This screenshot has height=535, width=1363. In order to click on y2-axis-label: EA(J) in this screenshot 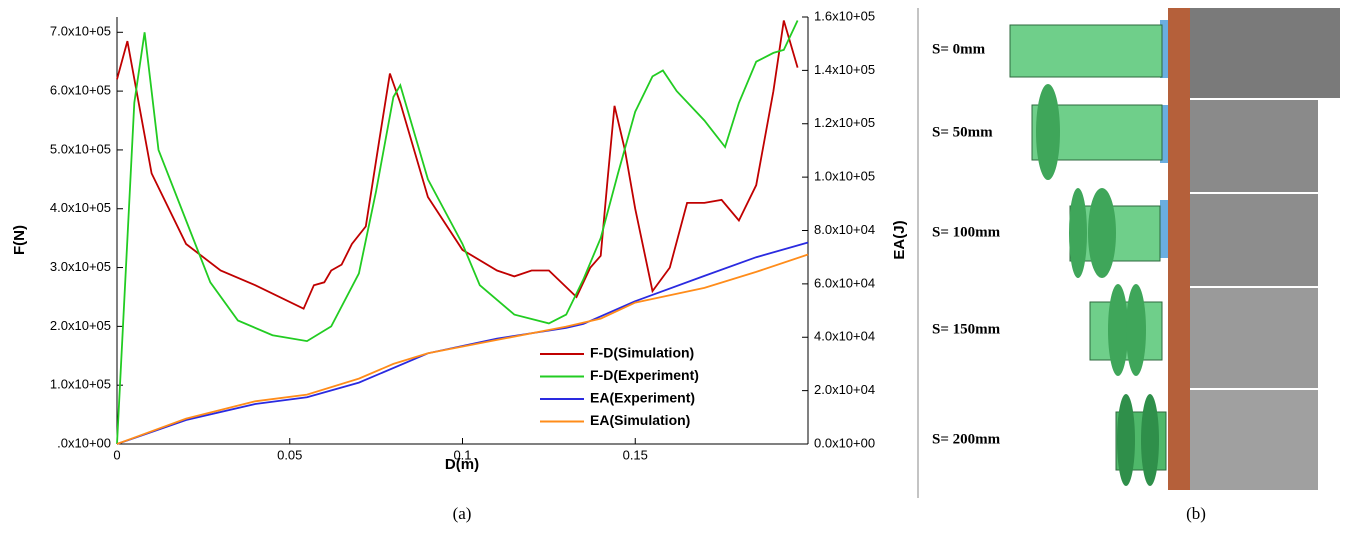, I will do `click(899, 239)`.